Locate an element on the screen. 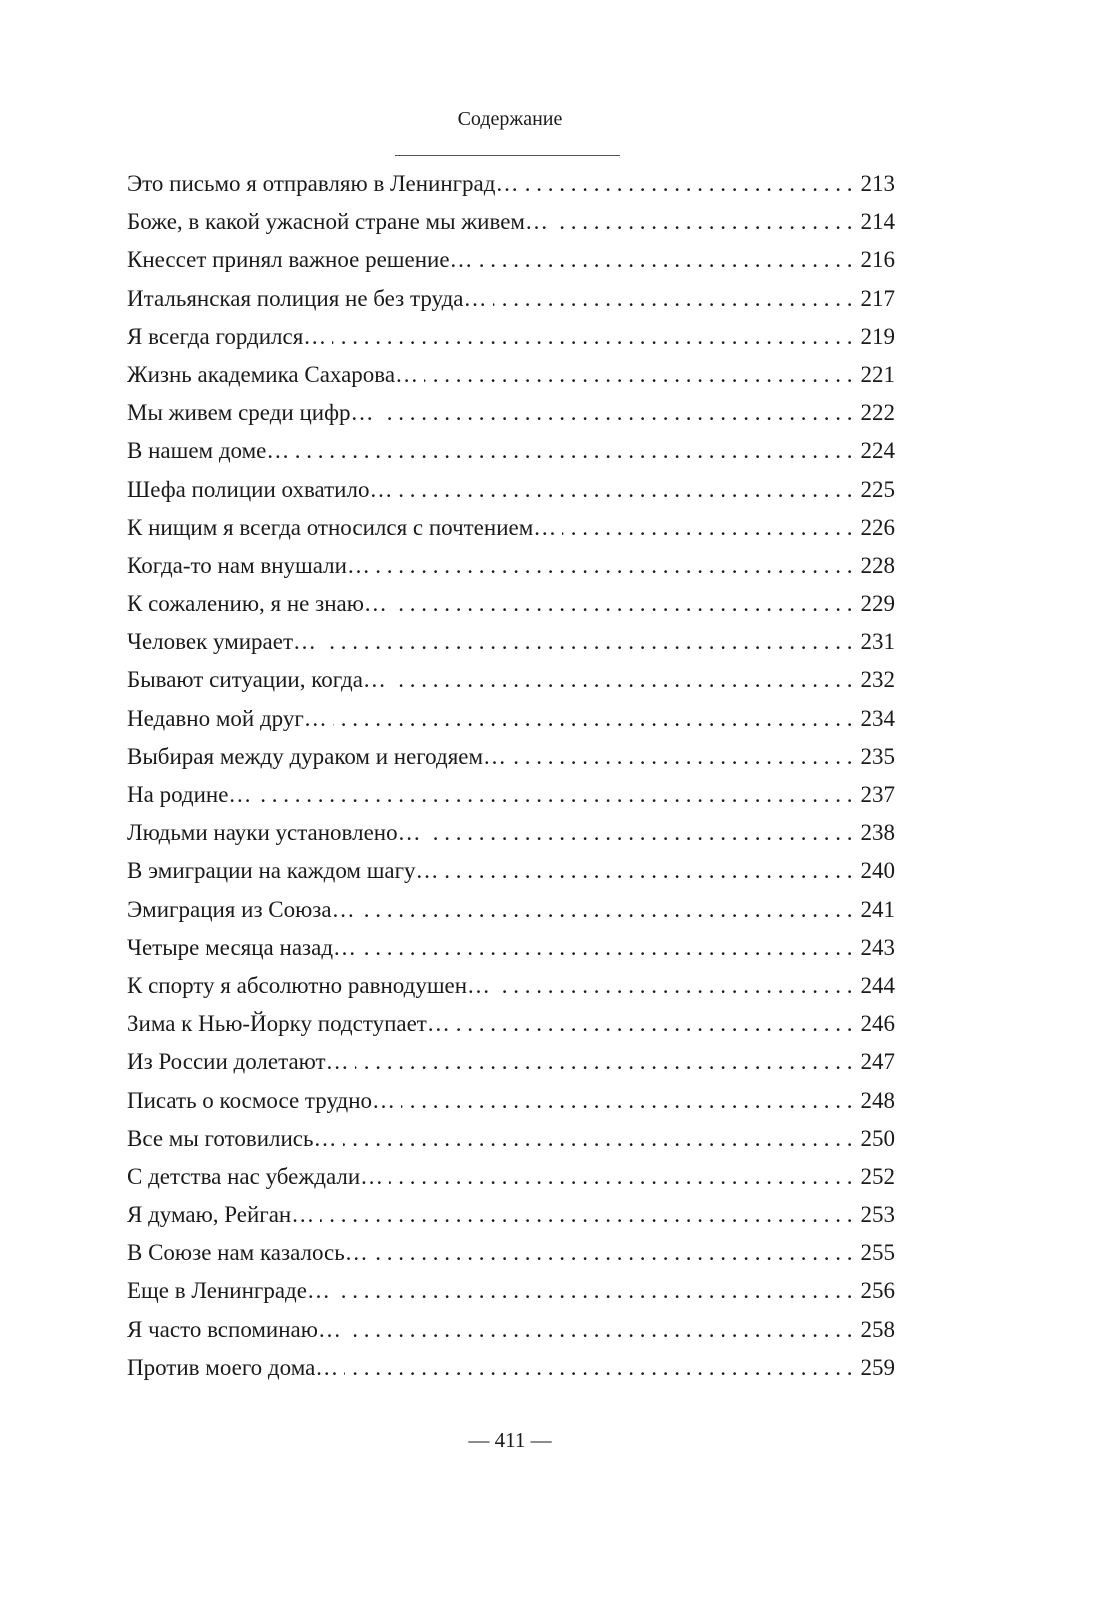  toc-entry-page: 226 is located at coordinates (878, 527).